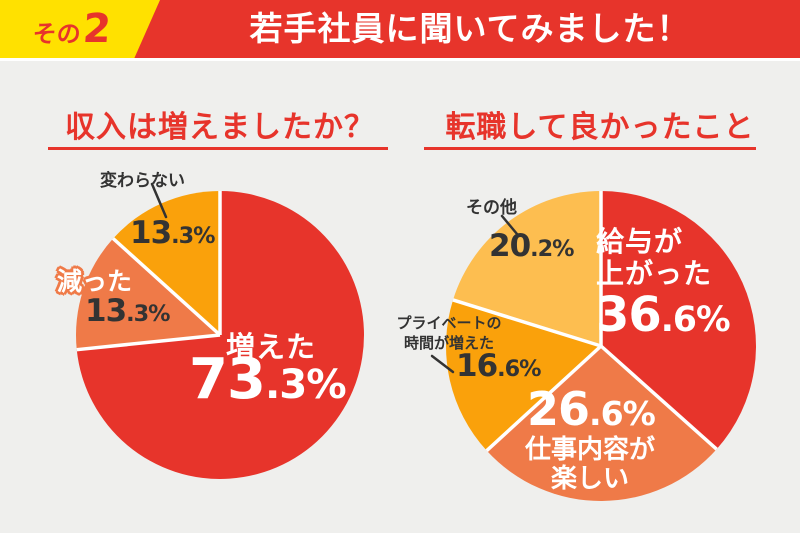  I want to click on label-no-change: 変わらない, so click(142, 181).